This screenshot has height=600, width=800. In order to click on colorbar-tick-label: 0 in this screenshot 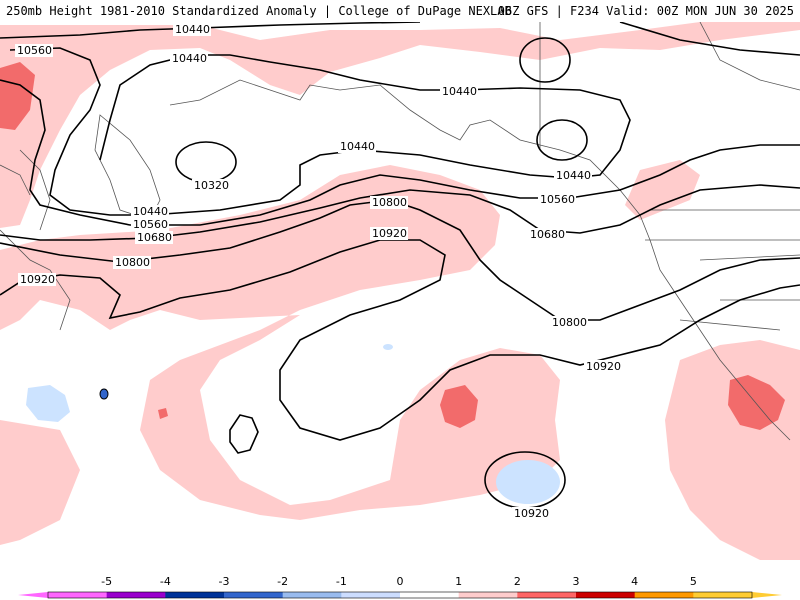, I will do `click(400, 581)`.